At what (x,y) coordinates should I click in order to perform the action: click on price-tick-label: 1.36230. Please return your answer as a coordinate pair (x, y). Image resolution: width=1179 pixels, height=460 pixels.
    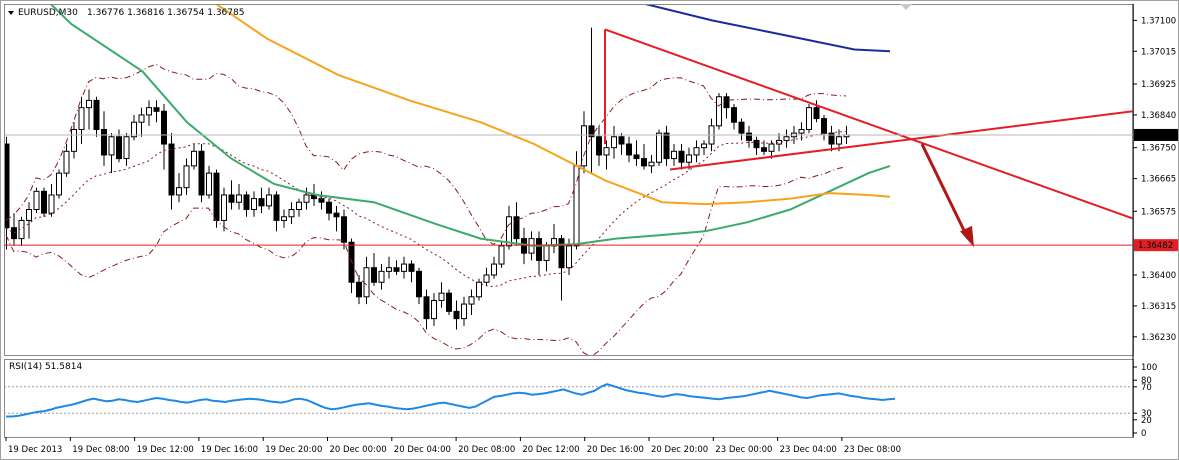
    Looking at the image, I should click on (1158, 338).